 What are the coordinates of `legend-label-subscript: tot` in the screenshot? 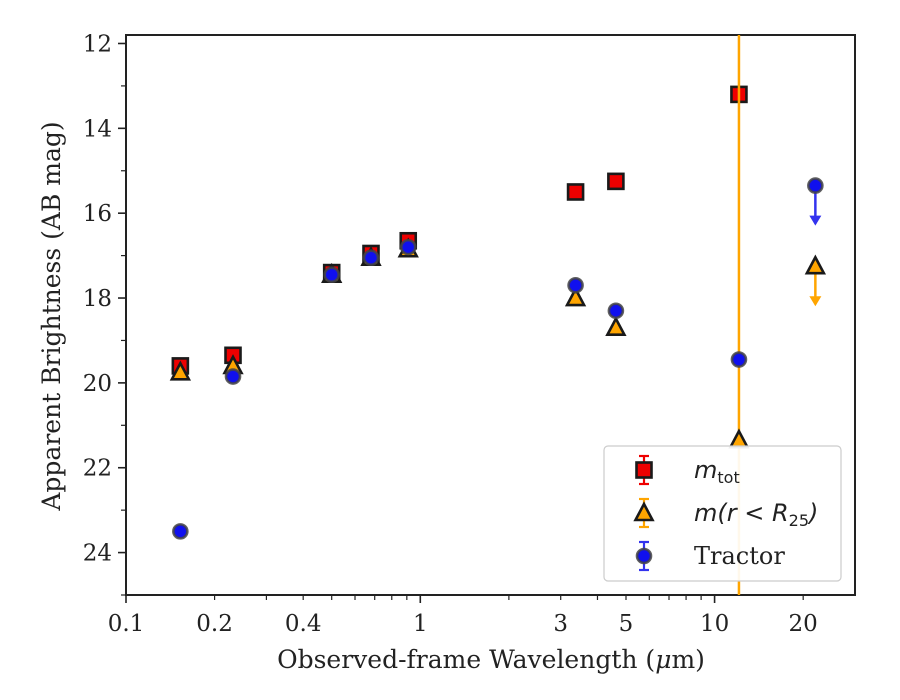 It's located at (728, 477).